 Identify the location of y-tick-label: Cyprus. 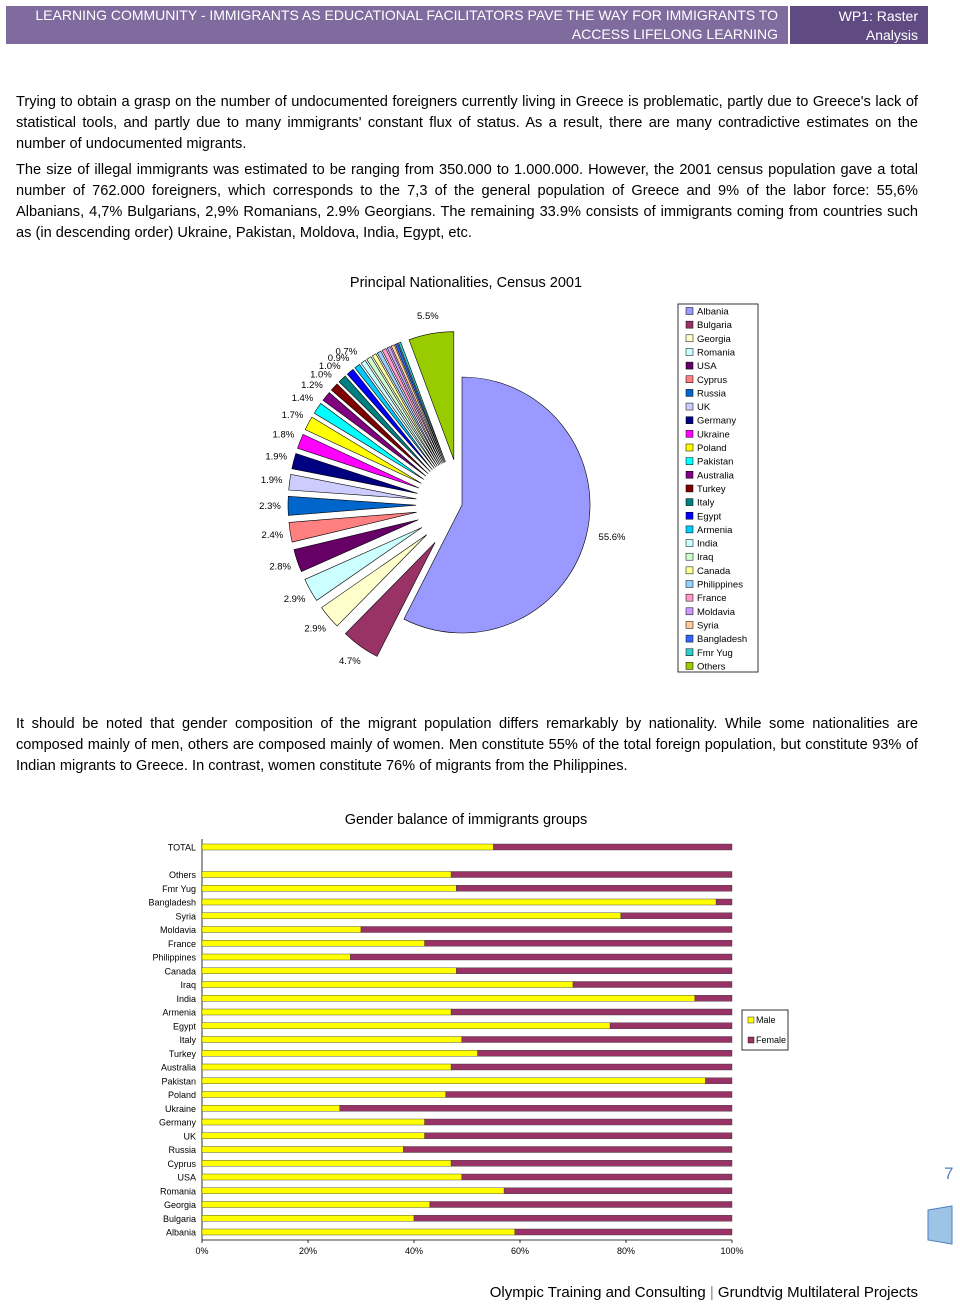
(181, 1164).